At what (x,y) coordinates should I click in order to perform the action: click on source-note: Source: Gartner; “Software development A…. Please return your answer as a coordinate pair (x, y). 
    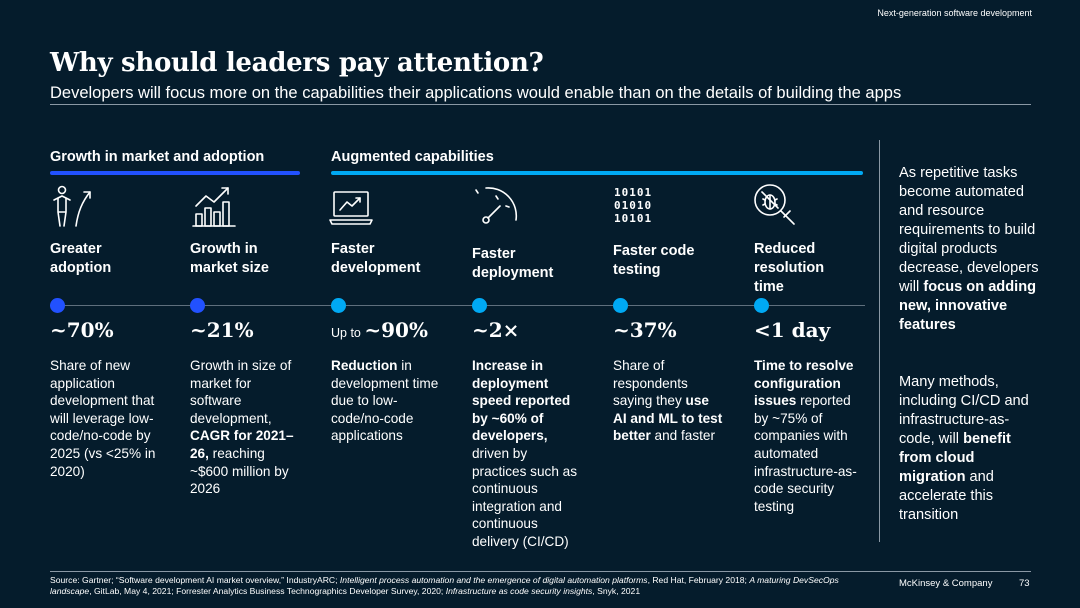
    Looking at the image, I should click on (460, 586).